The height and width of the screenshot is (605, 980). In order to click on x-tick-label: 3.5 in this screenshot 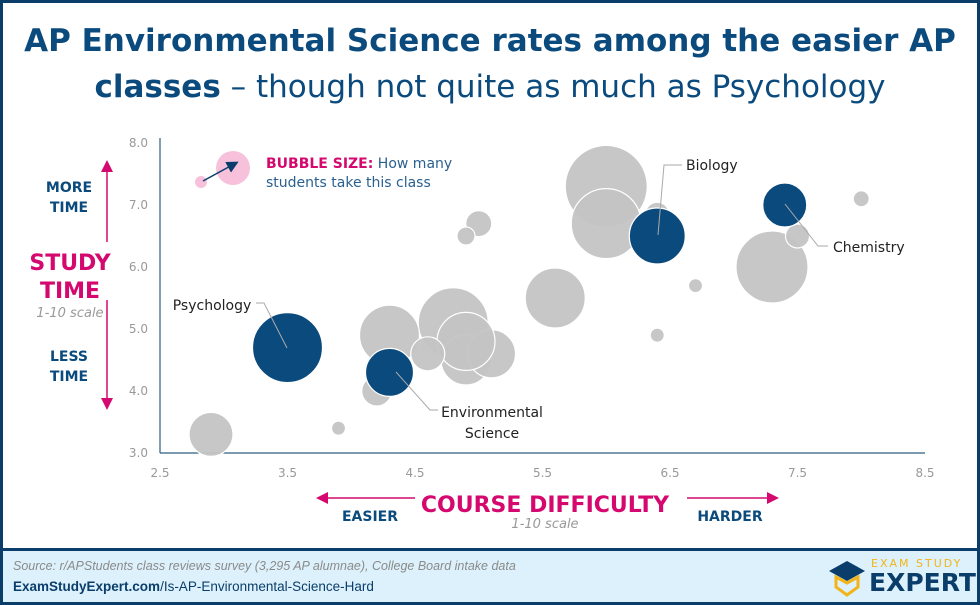, I will do `click(287, 473)`.